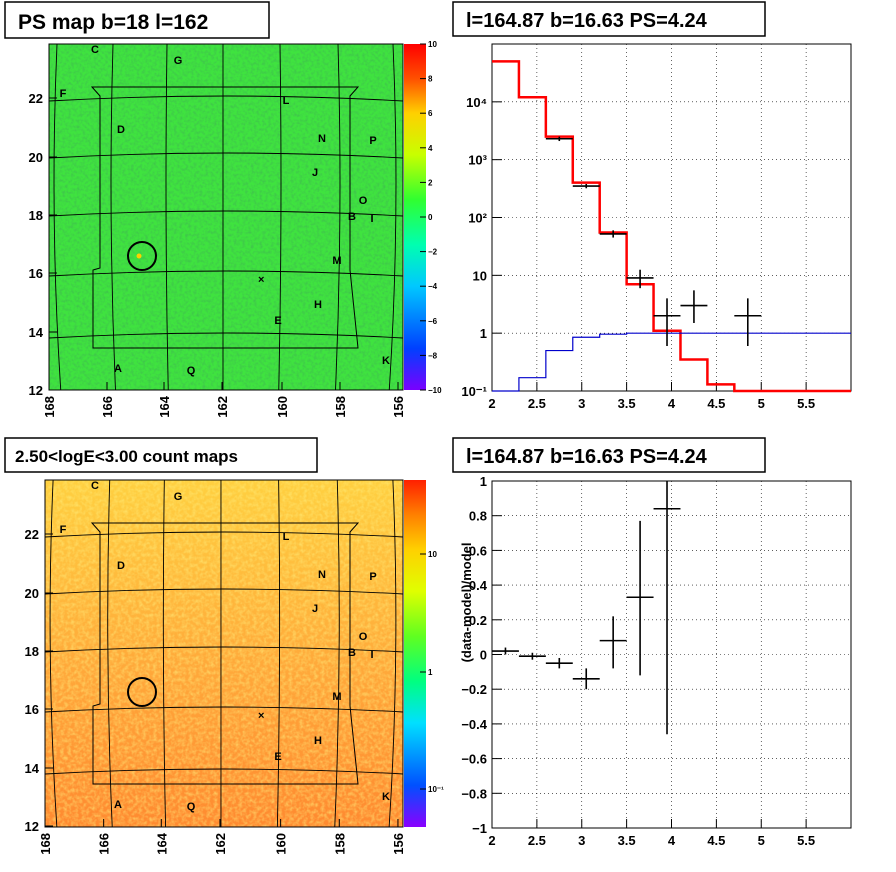  Describe the element at coordinates (315, 609) in the screenshot. I see `count-map-source-label-j: J` at that location.